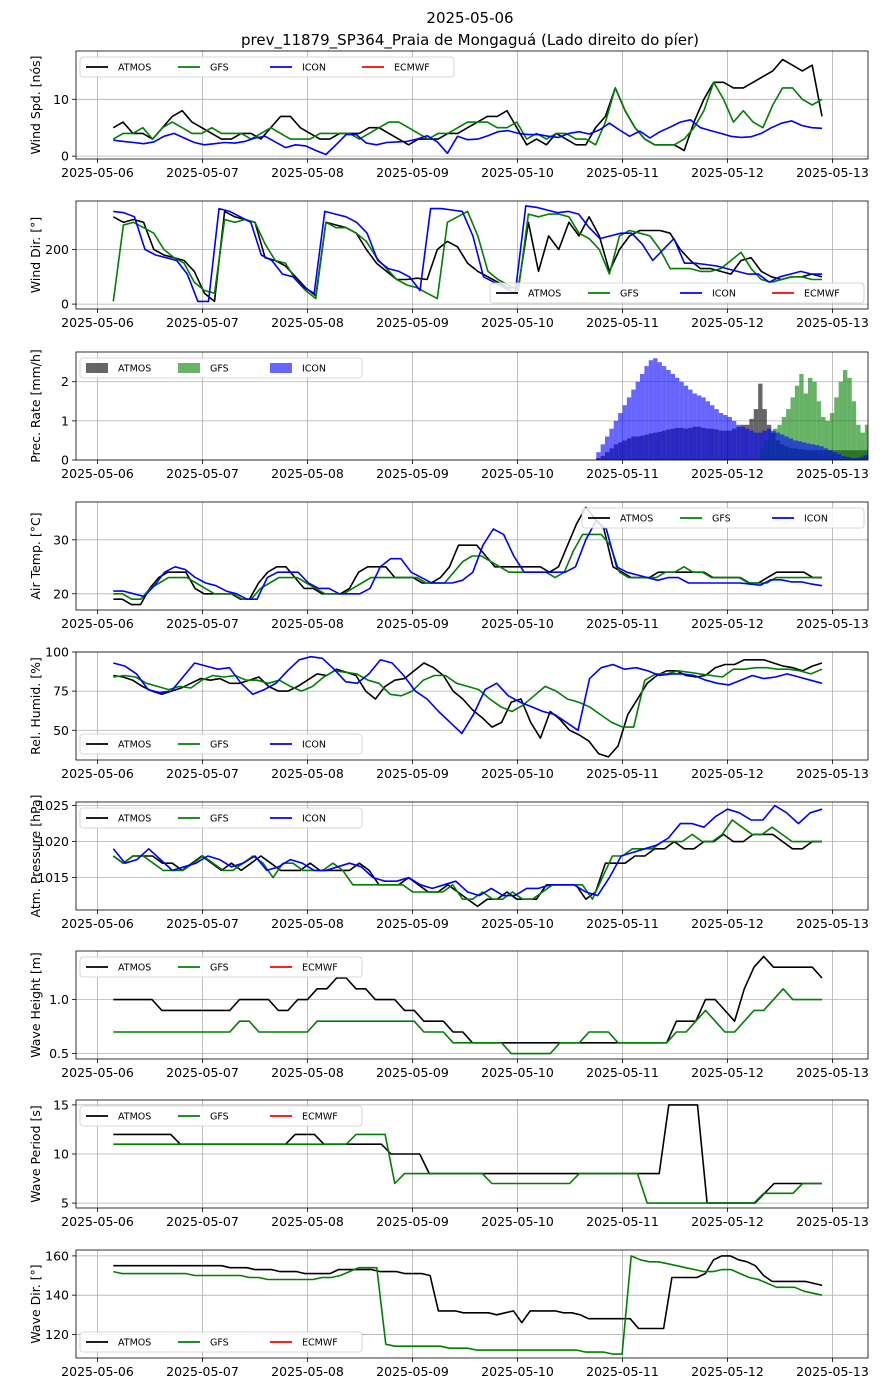 This screenshot has height=1389, width=886. What do you see at coordinates (35, 105) in the screenshot?
I see `y-axis-label: Wind Spd. [nós]` at bounding box center [35, 105].